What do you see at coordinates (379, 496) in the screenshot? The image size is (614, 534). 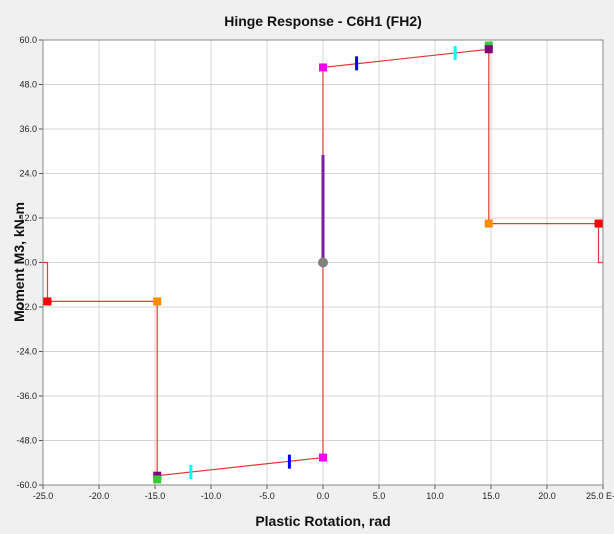 I see `x-tick-label: 5.0` at bounding box center [379, 496].